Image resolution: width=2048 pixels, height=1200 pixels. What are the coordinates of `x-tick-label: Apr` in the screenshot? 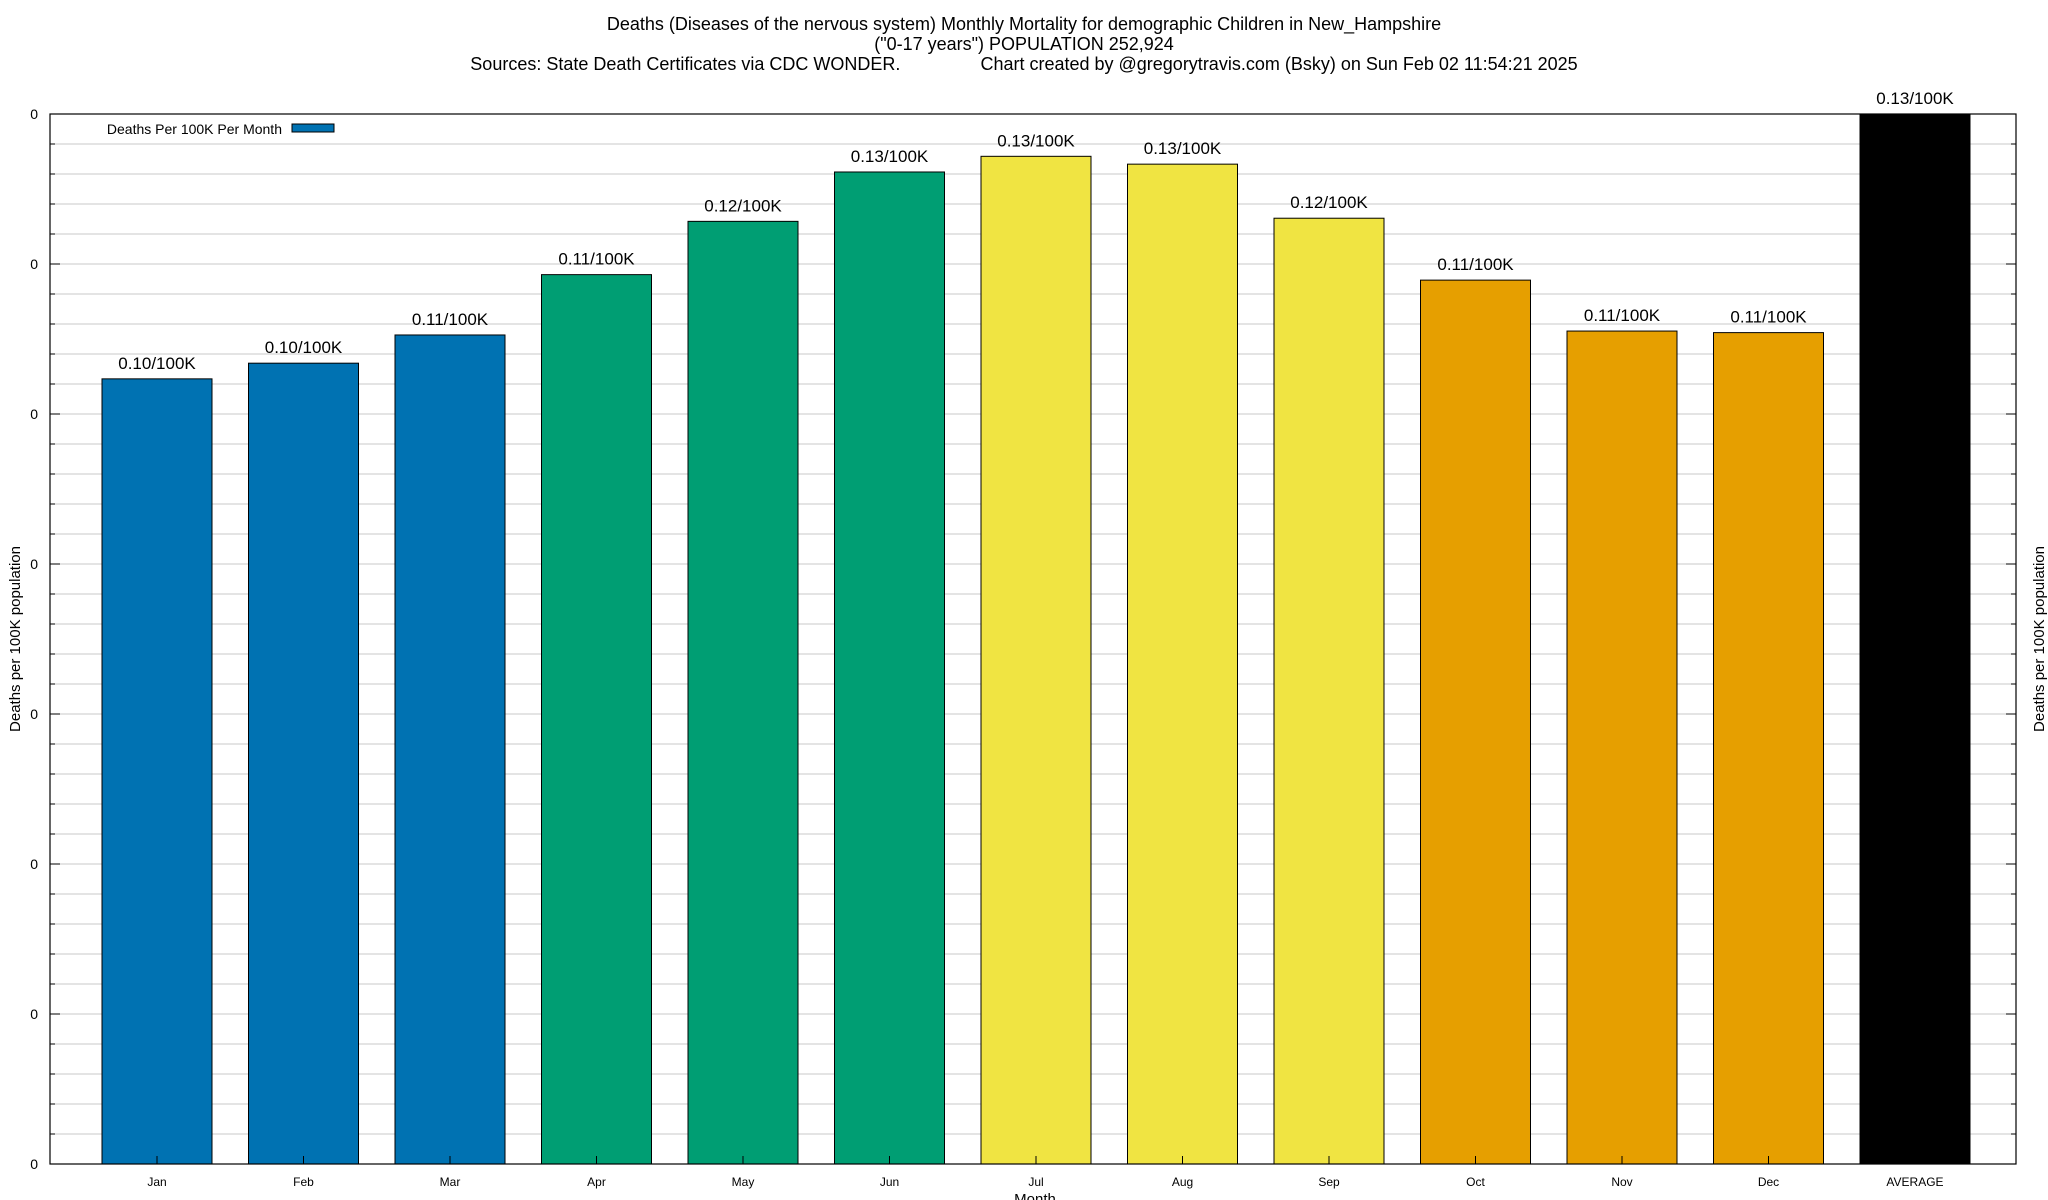 It's located at (596, 1182).